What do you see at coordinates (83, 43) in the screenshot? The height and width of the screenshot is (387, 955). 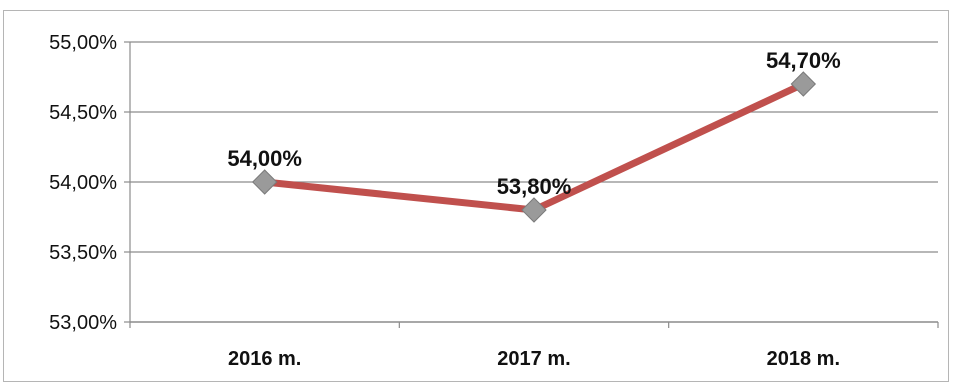 I see `y-tick-label: 55,00%` at bounding box center [83, 43].